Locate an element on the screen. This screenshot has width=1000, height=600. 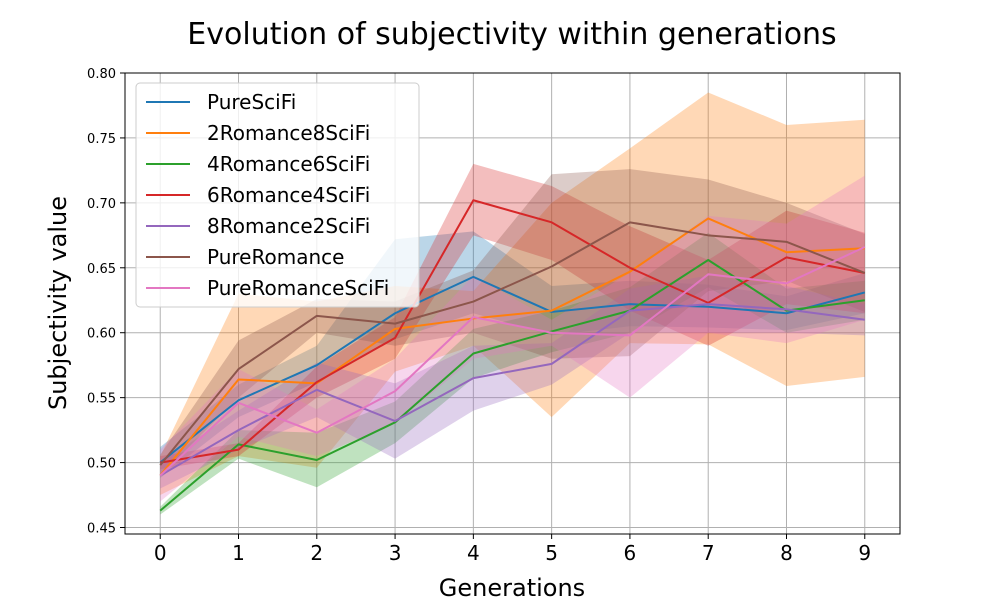
y-tick-label: 0.55 is located at coordinates (101, 399).